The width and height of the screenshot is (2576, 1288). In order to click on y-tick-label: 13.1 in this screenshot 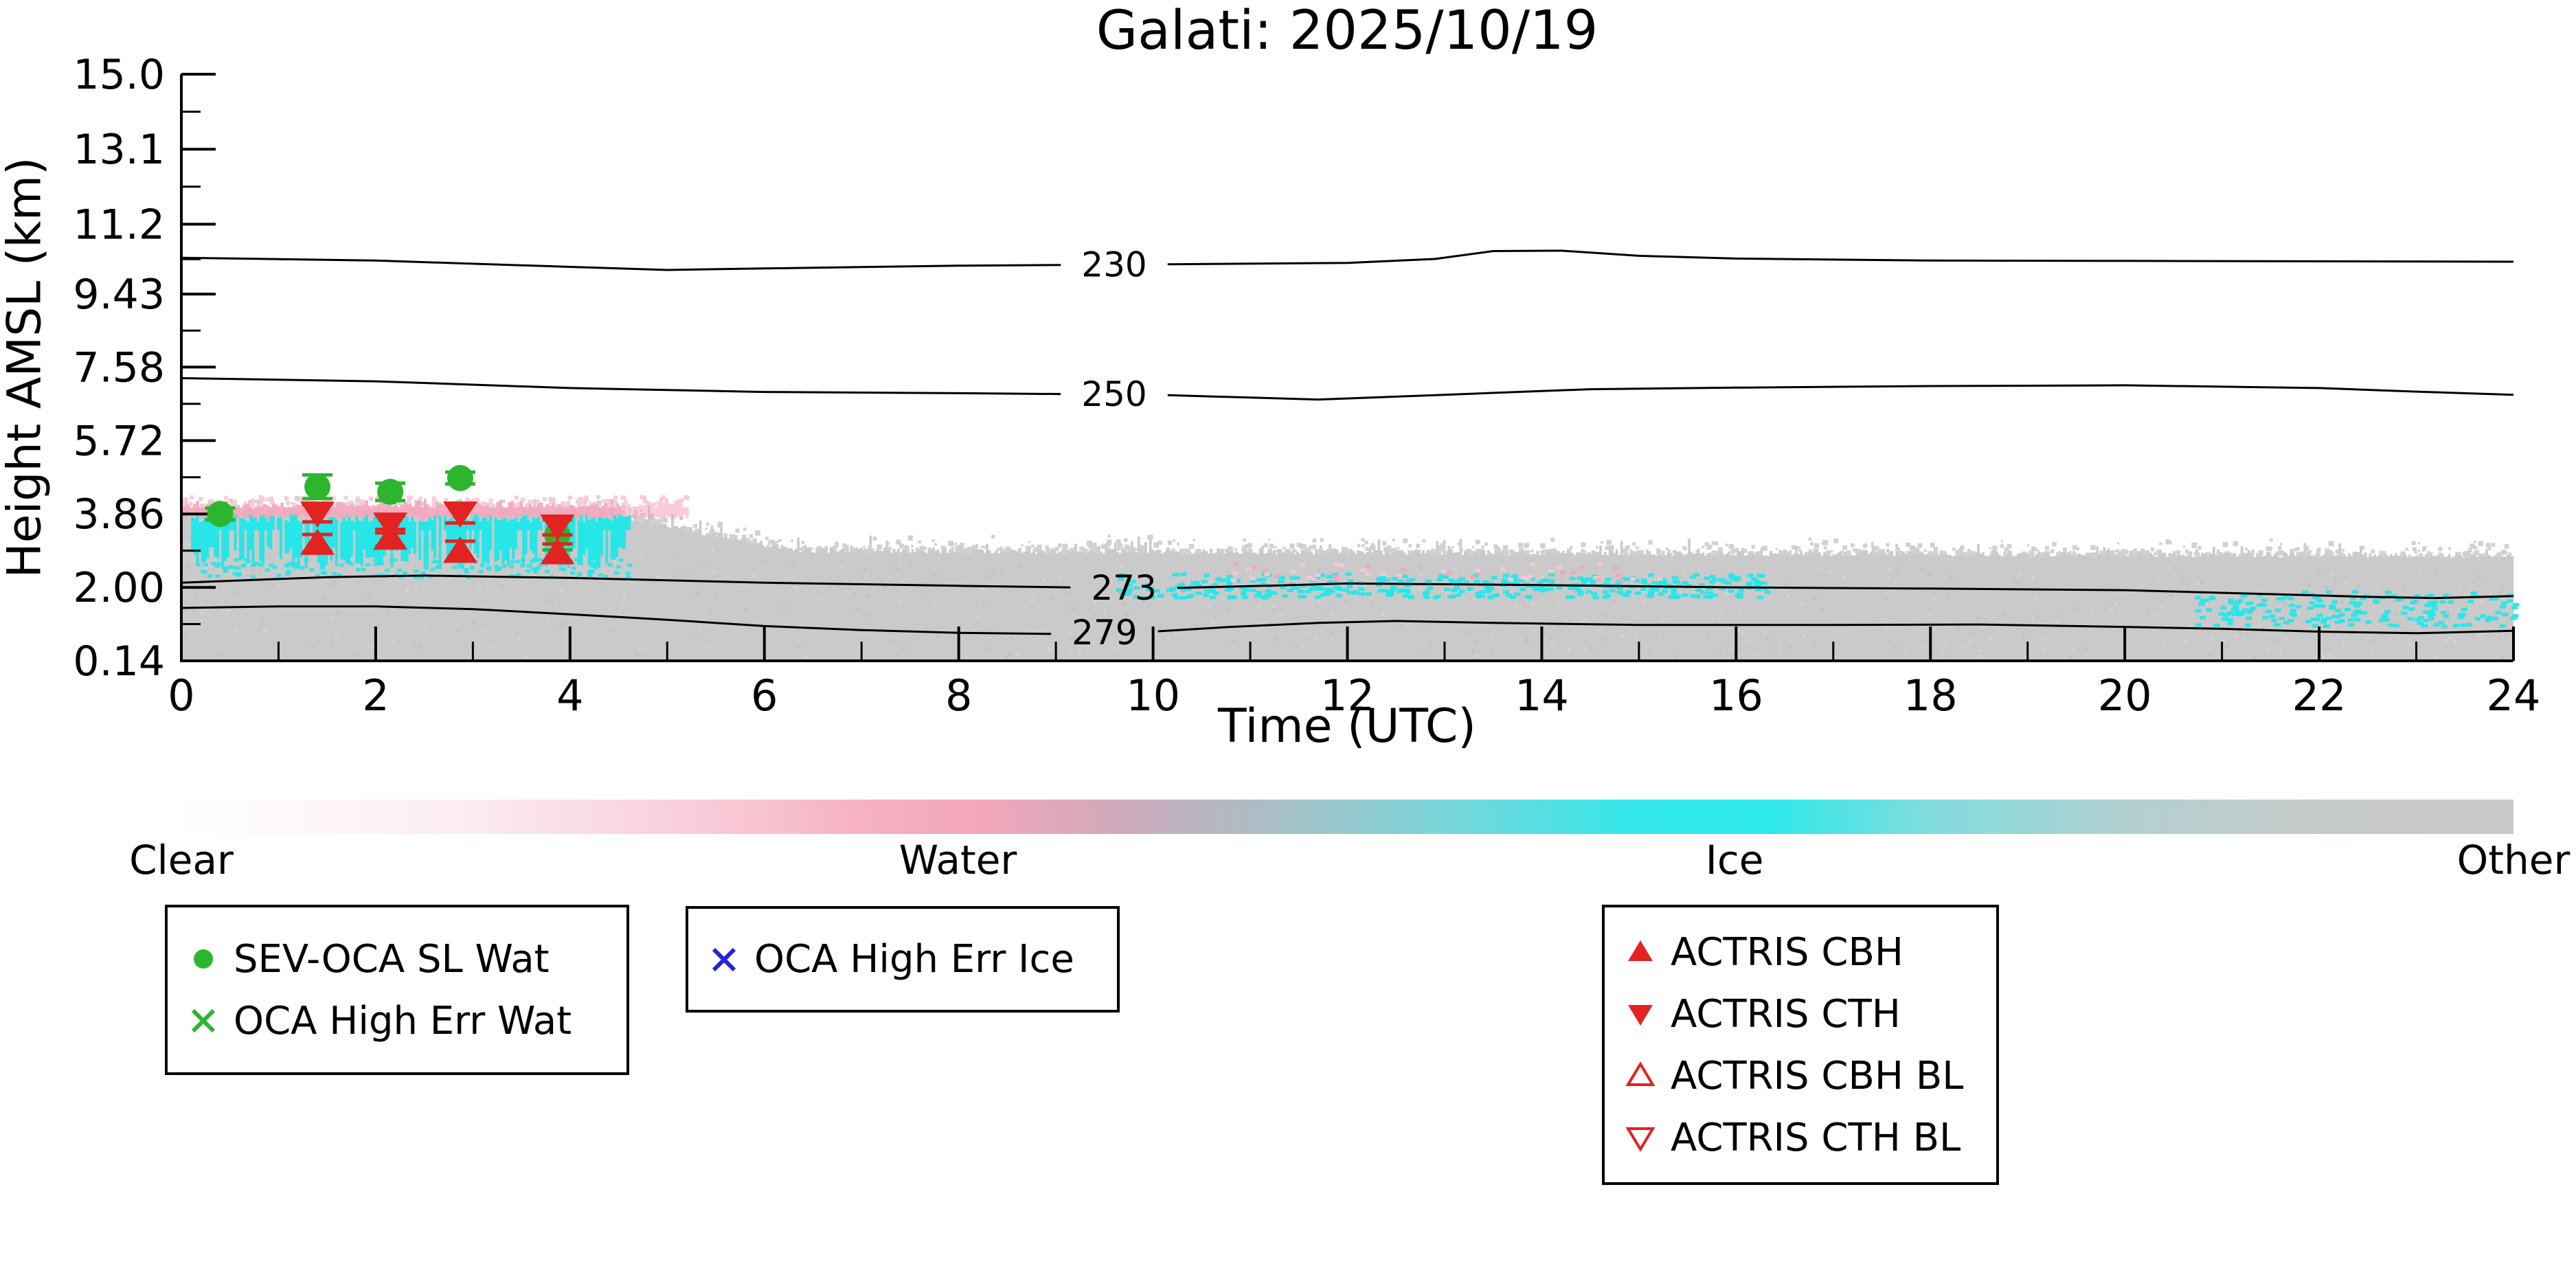, I will do `click(119, 150)`.